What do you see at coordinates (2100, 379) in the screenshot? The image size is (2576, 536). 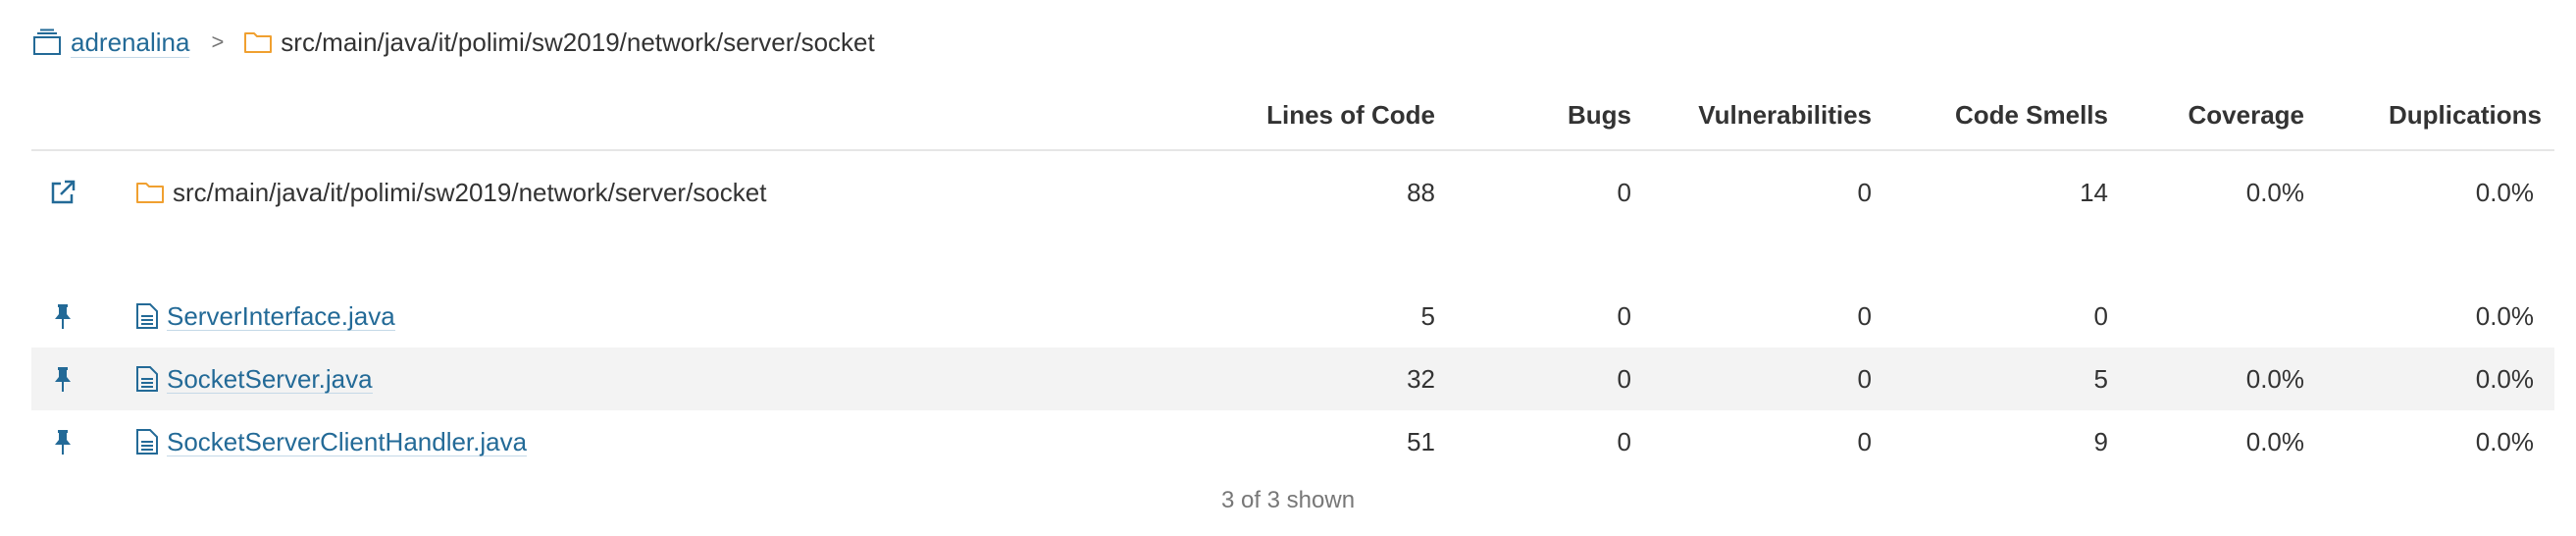 I see `cell-code-smells: 5` at bounding box center [2100, 379].